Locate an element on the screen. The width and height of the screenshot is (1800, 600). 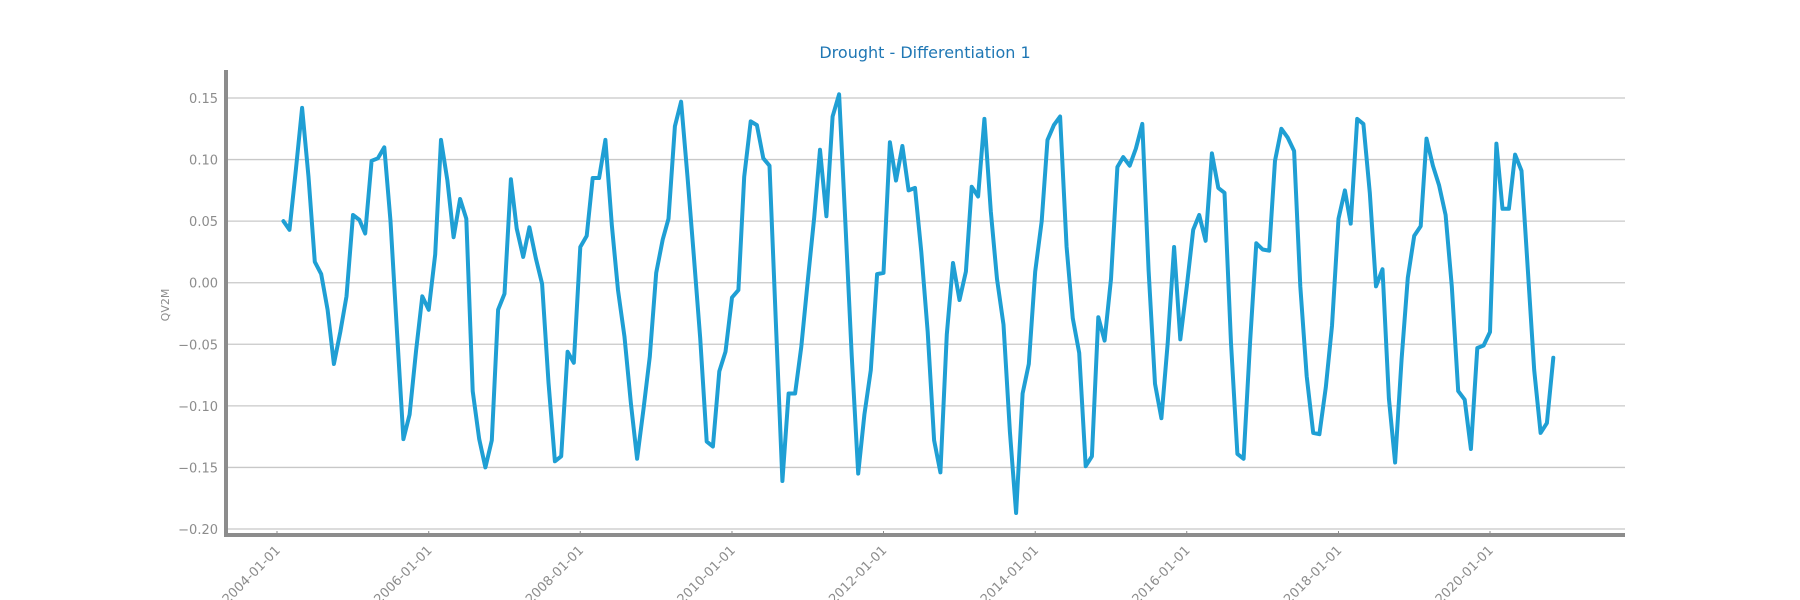
x-tick-label: 2014-01-01 is located at coordinates (1010, 571).